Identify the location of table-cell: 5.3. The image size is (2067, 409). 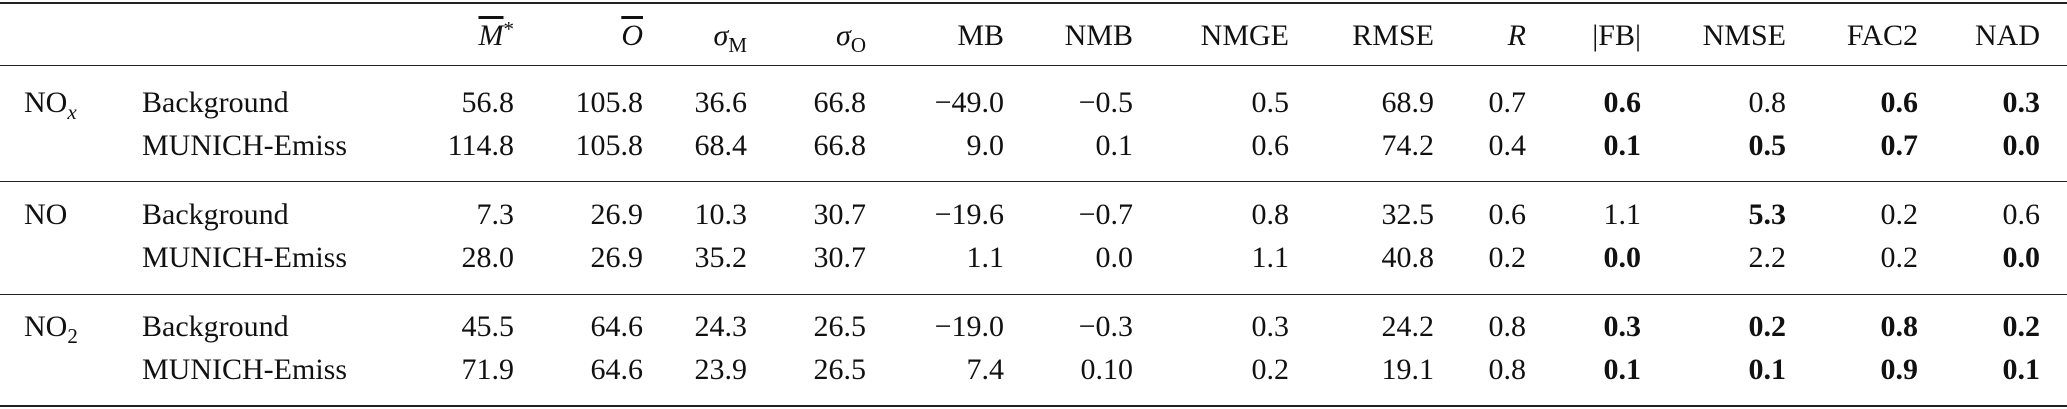
(1767, 214).